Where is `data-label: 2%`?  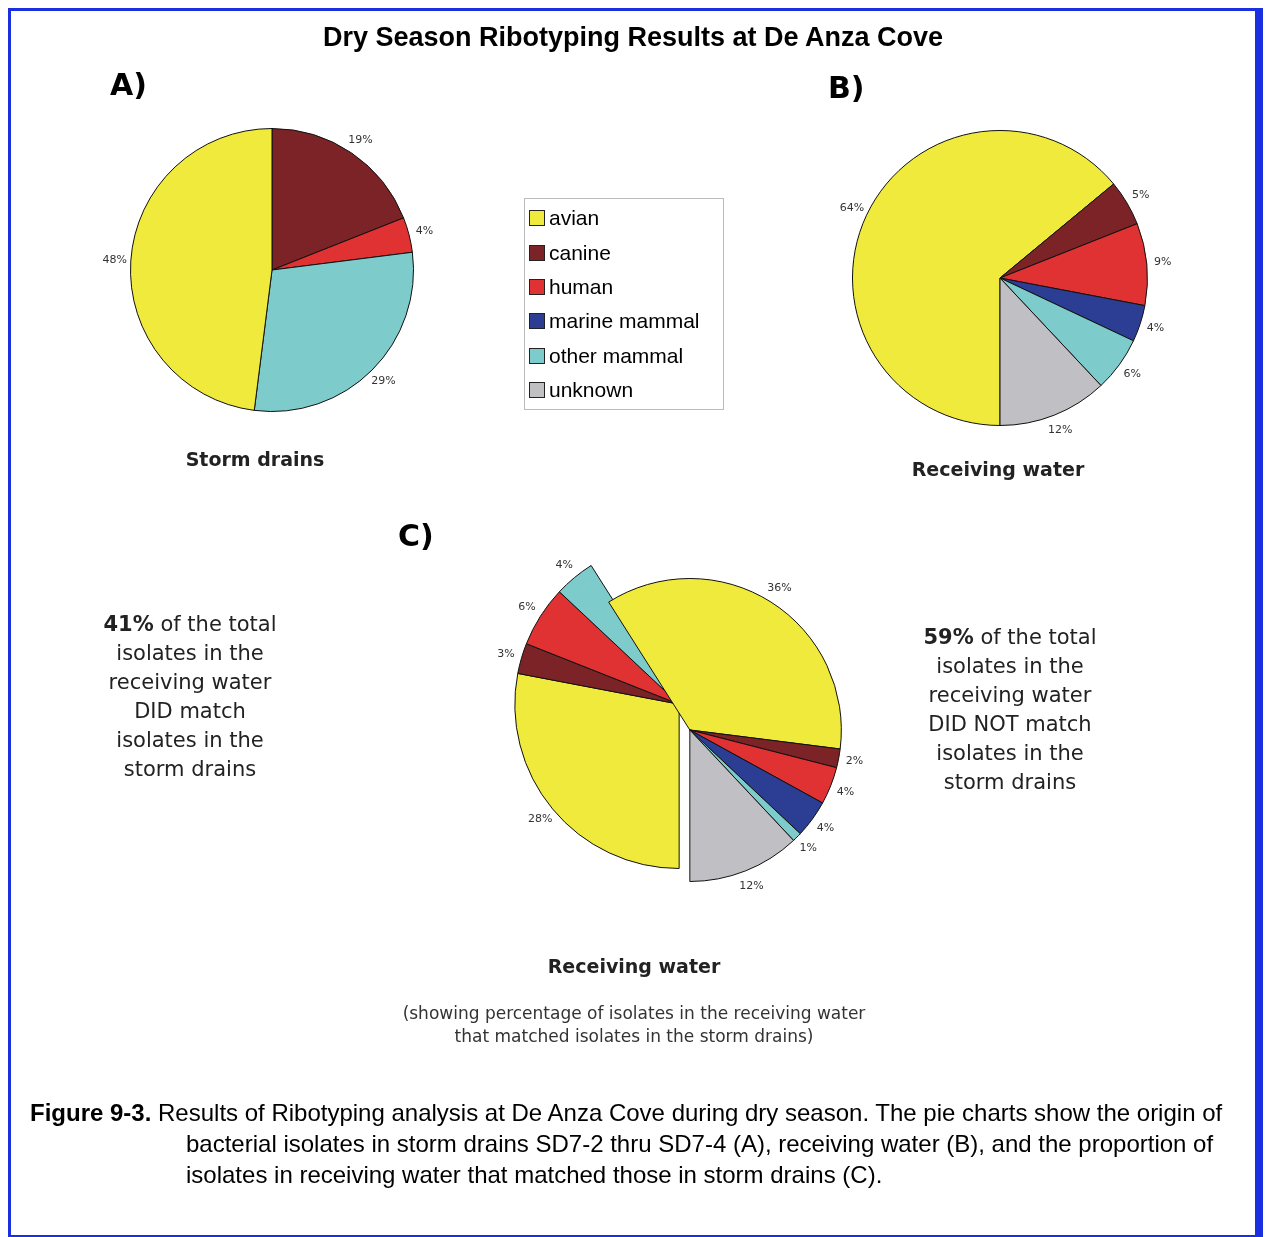 data-label: 2% is located at coordinates (854, 761).